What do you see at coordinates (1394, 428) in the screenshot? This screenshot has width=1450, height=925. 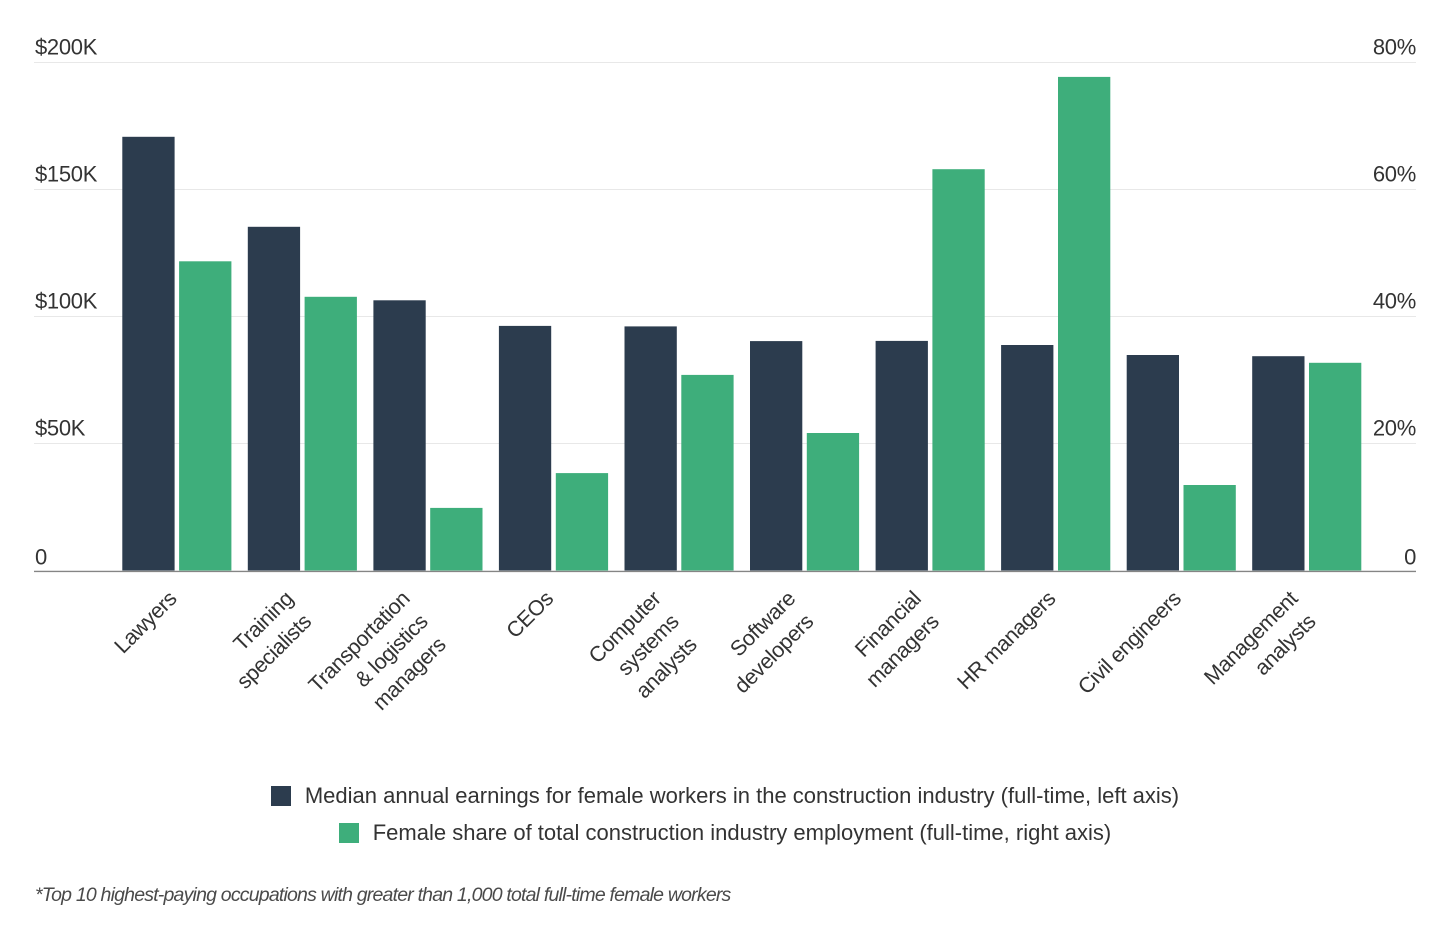 I see `svg-text: 20%` at bounding box center [1394, 428].